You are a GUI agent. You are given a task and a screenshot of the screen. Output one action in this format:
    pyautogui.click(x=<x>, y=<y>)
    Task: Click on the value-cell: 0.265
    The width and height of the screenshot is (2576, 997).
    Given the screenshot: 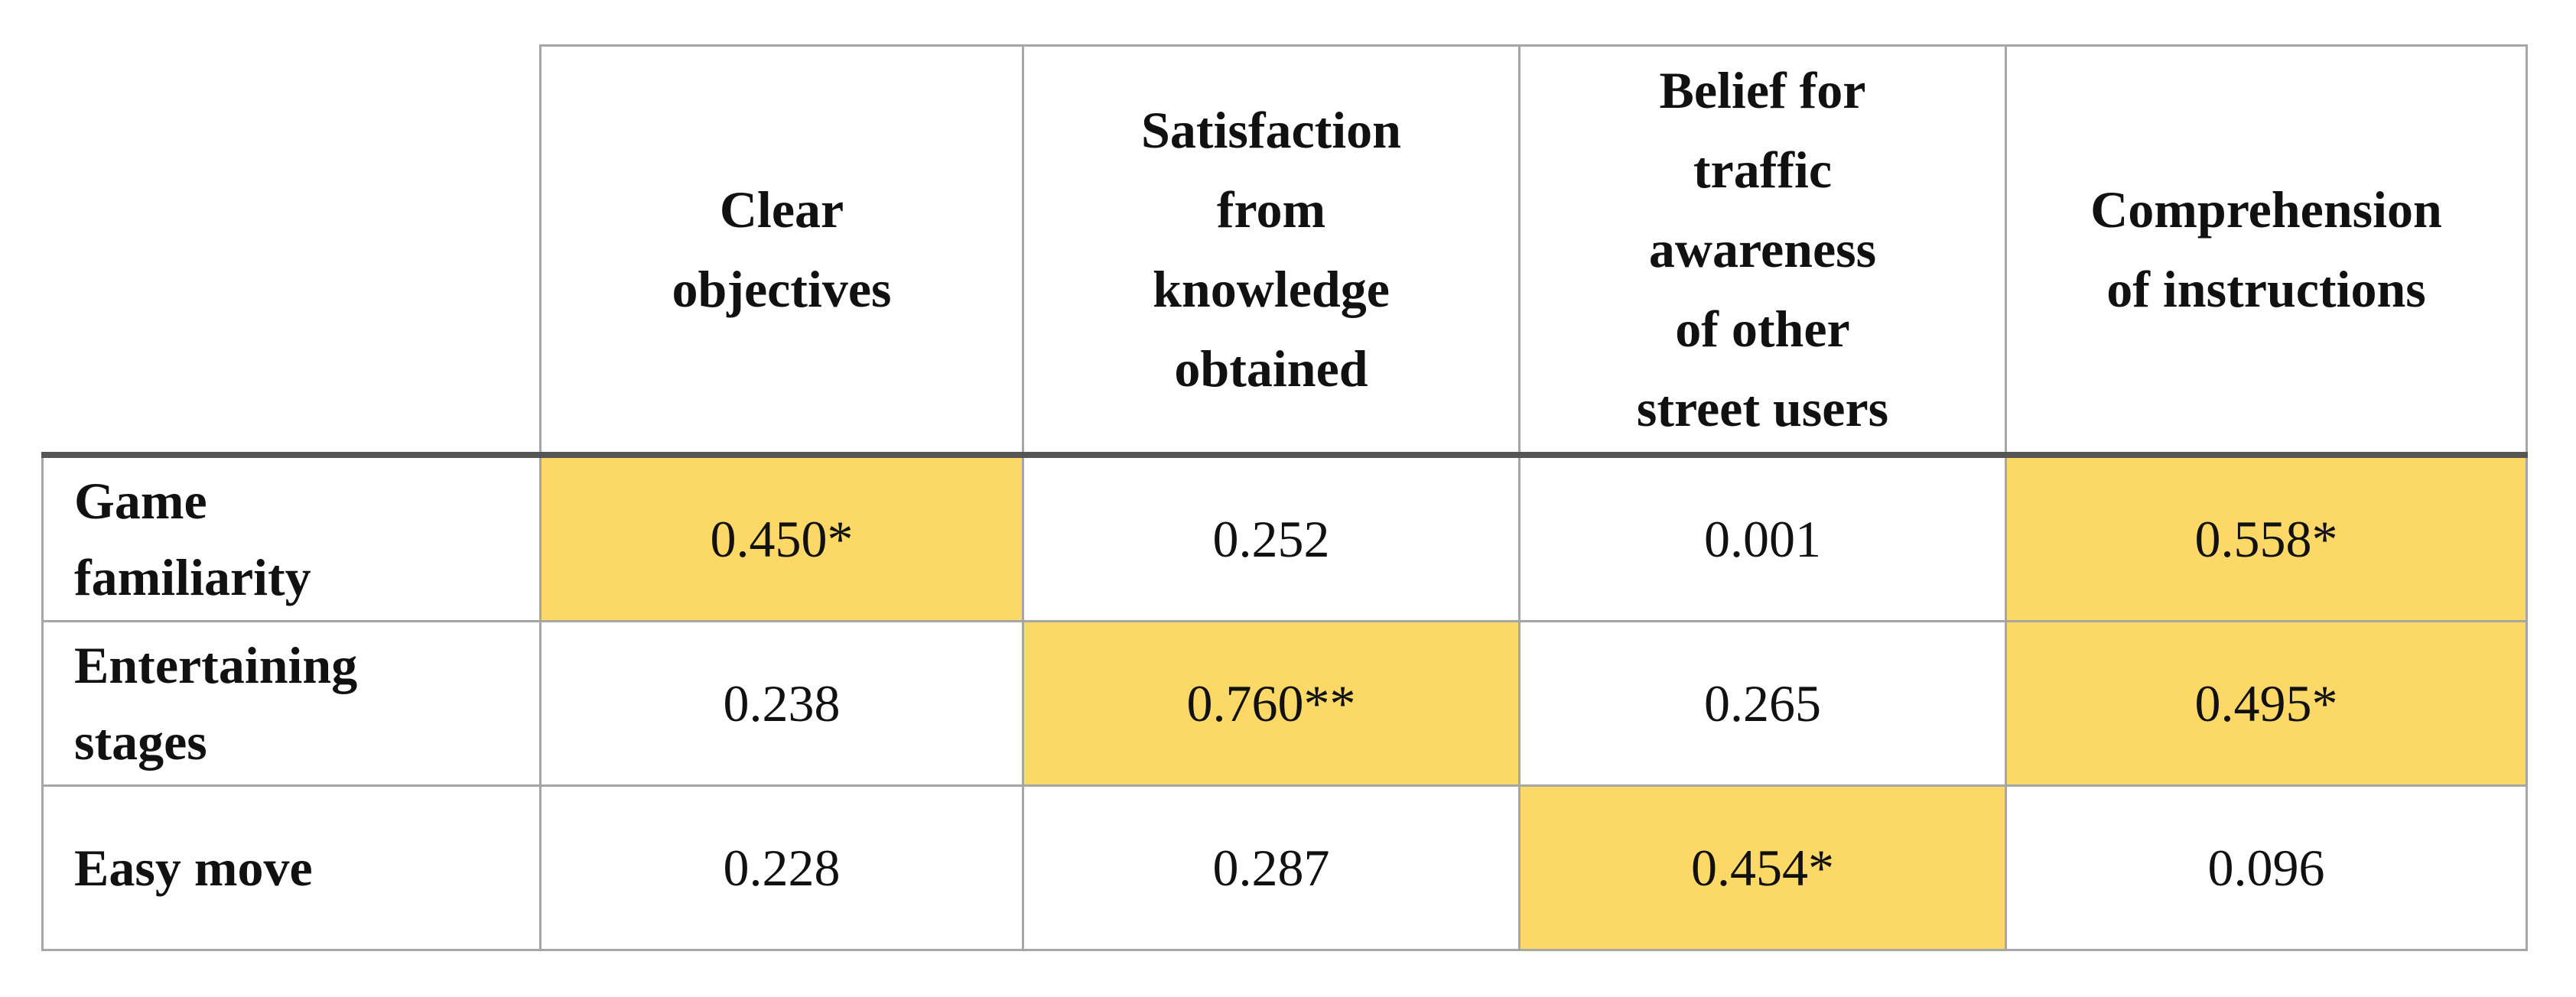 What is the action you would take?
    pyautogui.click(x=1762, y=703)
    